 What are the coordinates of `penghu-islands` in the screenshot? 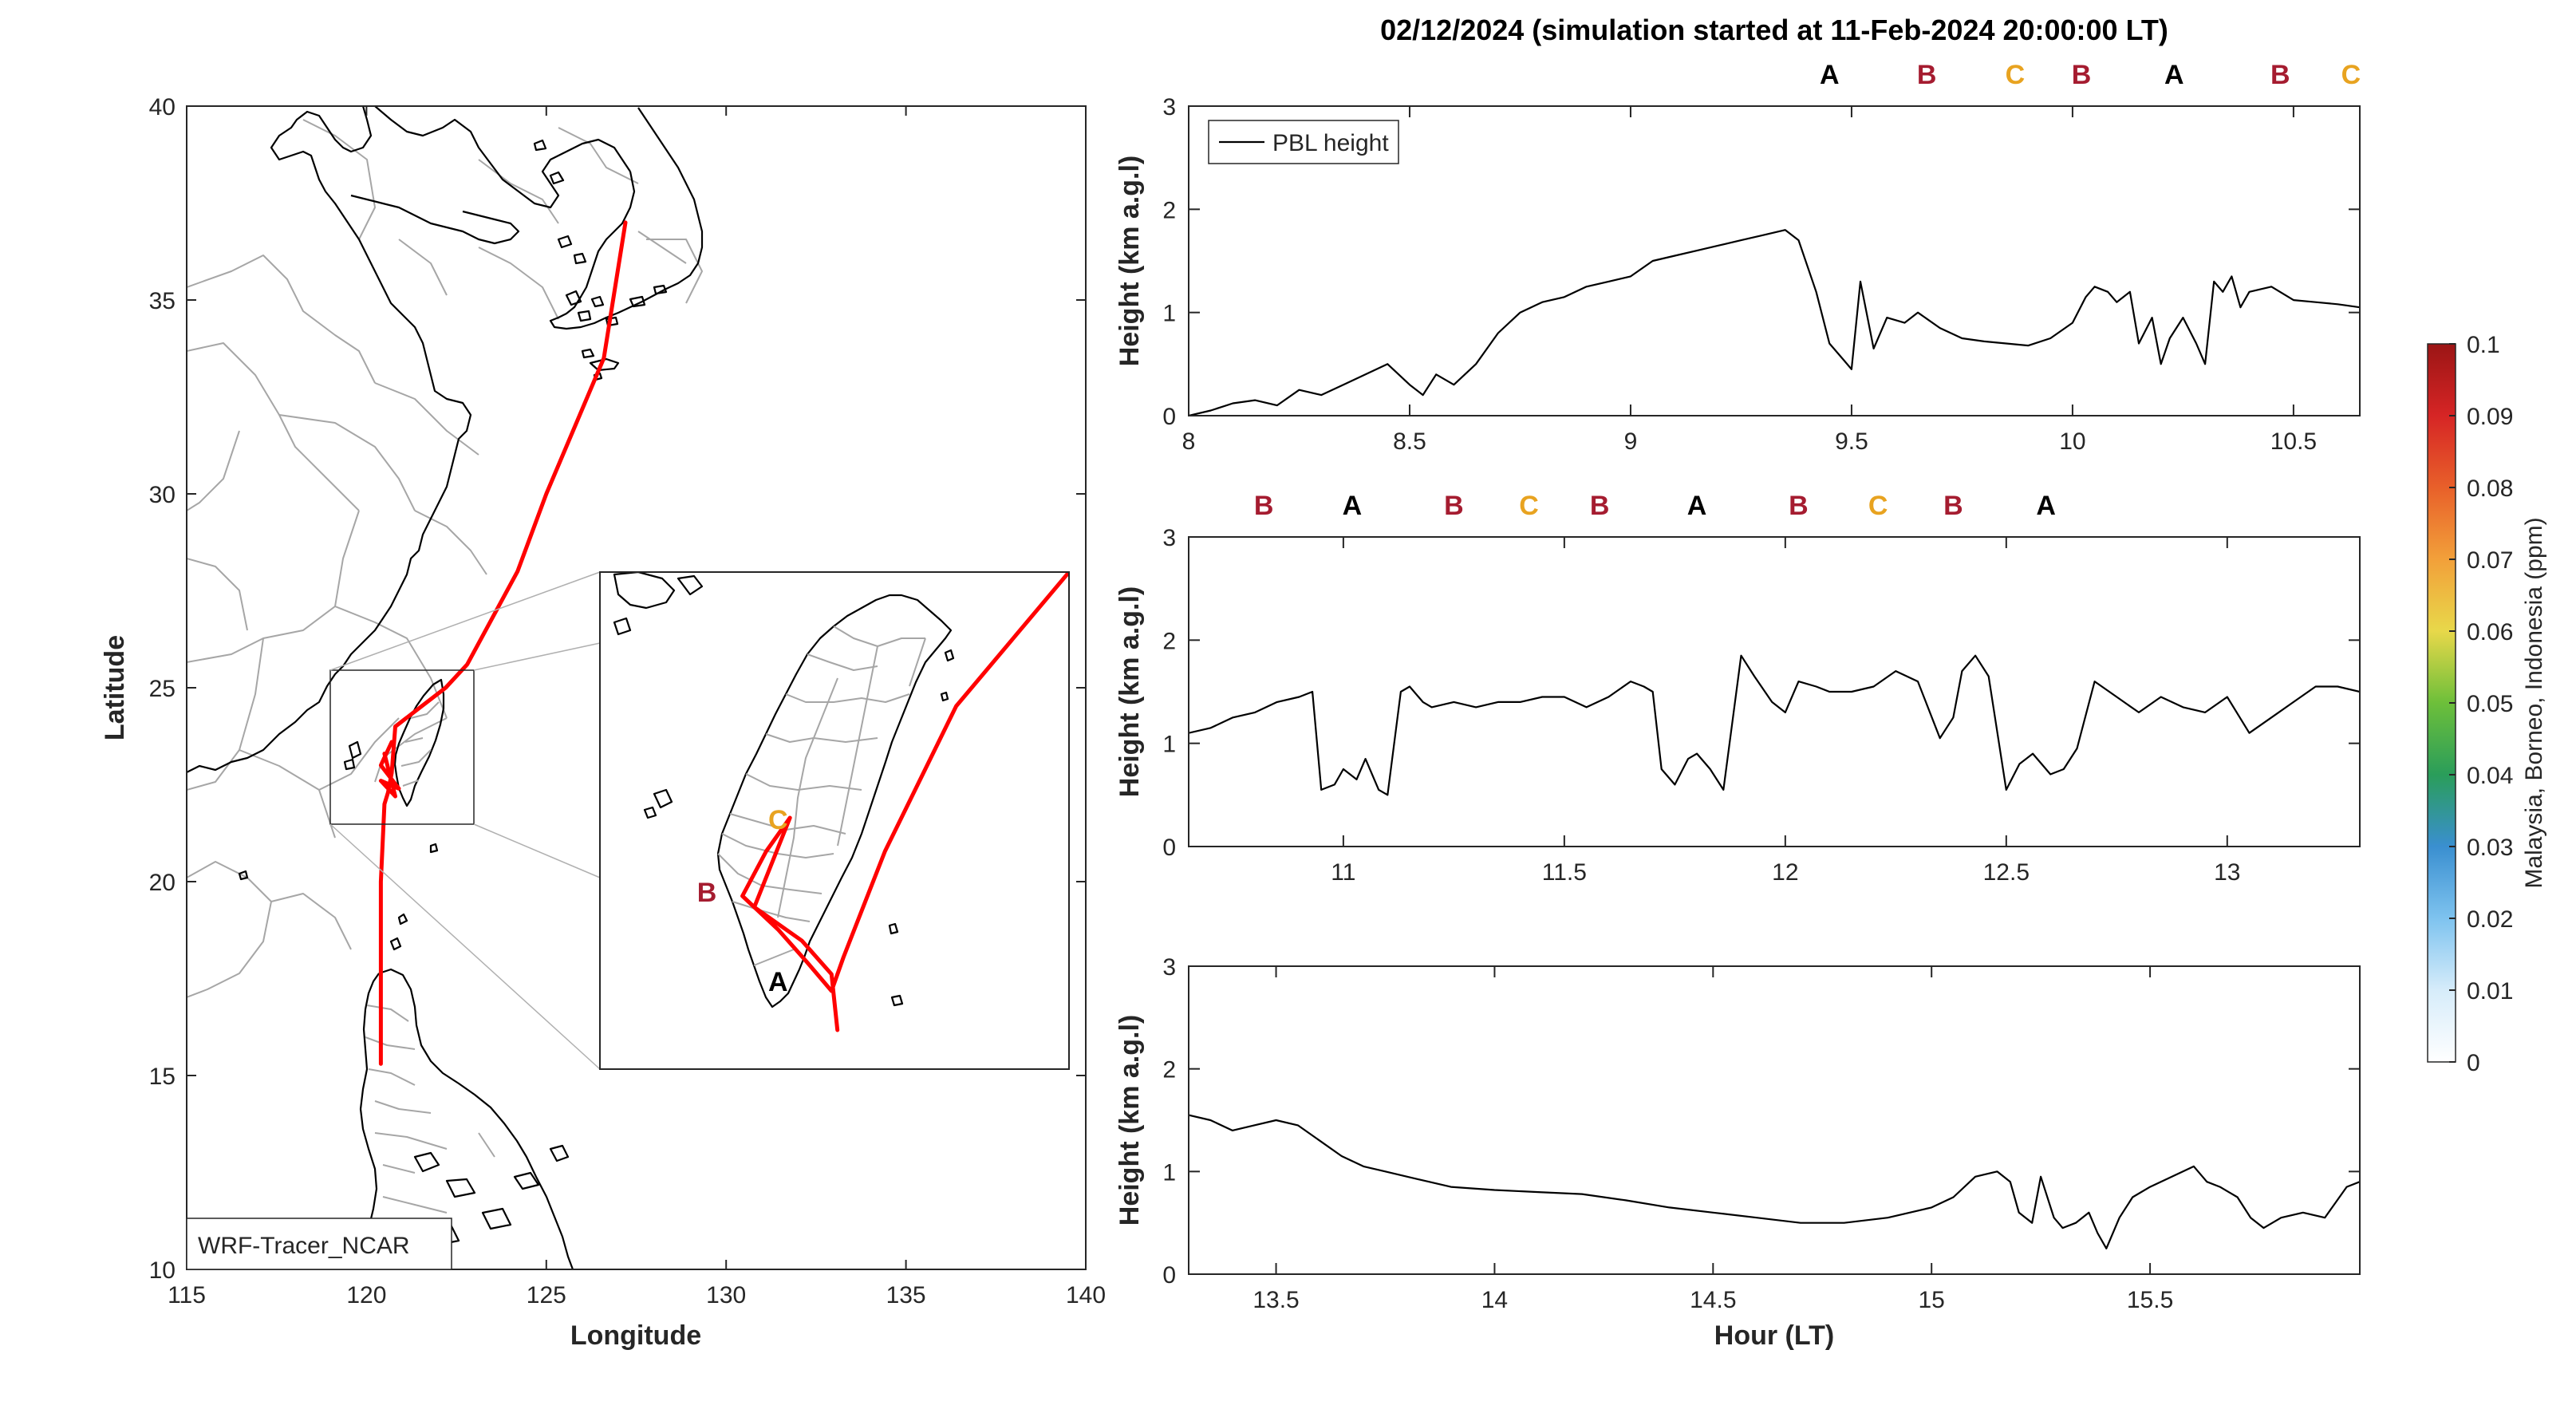 It's located at (353, 755).